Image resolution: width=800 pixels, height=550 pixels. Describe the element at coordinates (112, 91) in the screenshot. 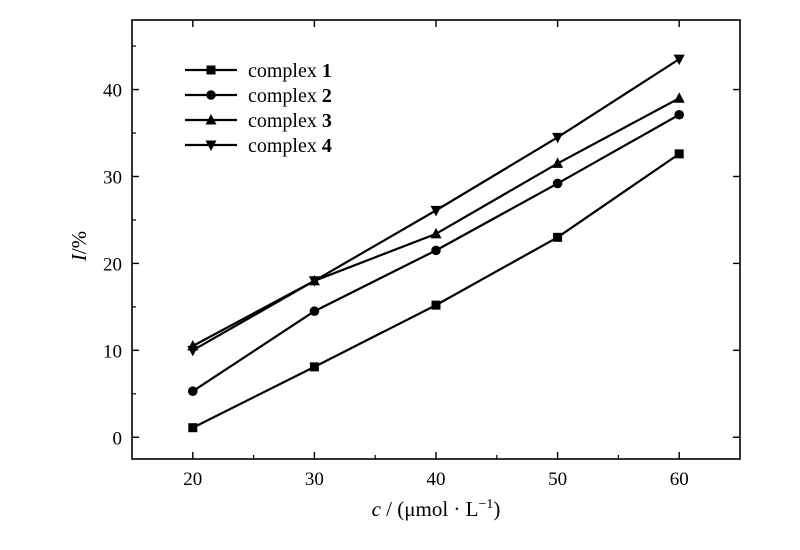

I see `y-tick-label: 40` at that location.